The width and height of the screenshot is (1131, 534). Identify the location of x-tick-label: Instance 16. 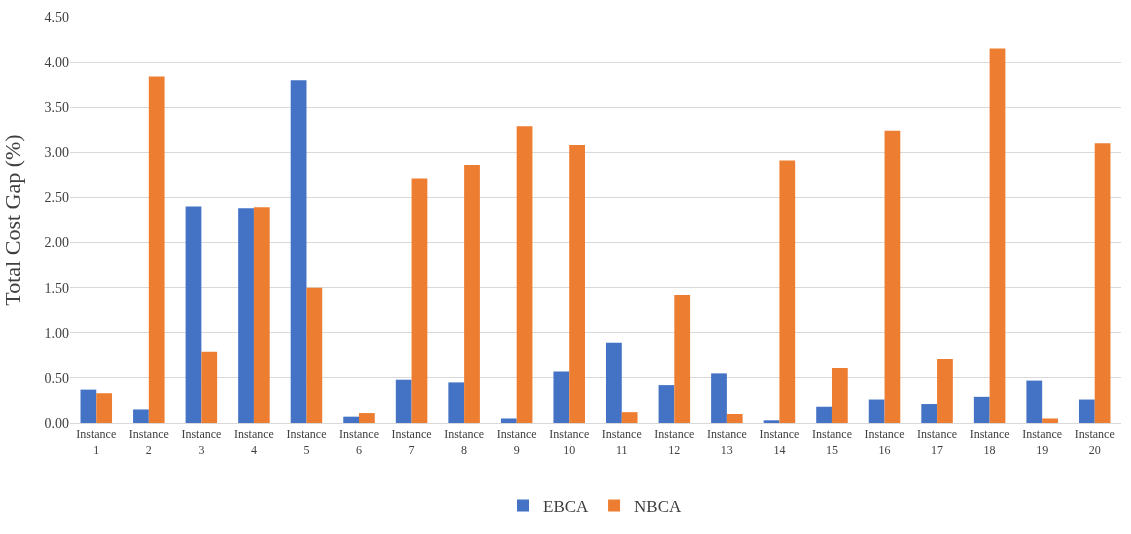
(884, 442).